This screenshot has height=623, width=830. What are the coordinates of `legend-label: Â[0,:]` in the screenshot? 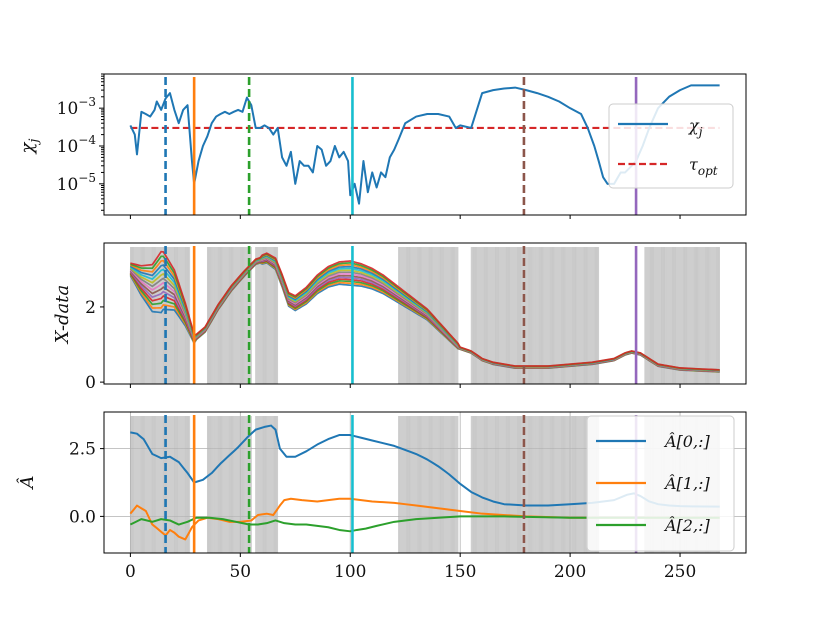 It's located at (686, 441).